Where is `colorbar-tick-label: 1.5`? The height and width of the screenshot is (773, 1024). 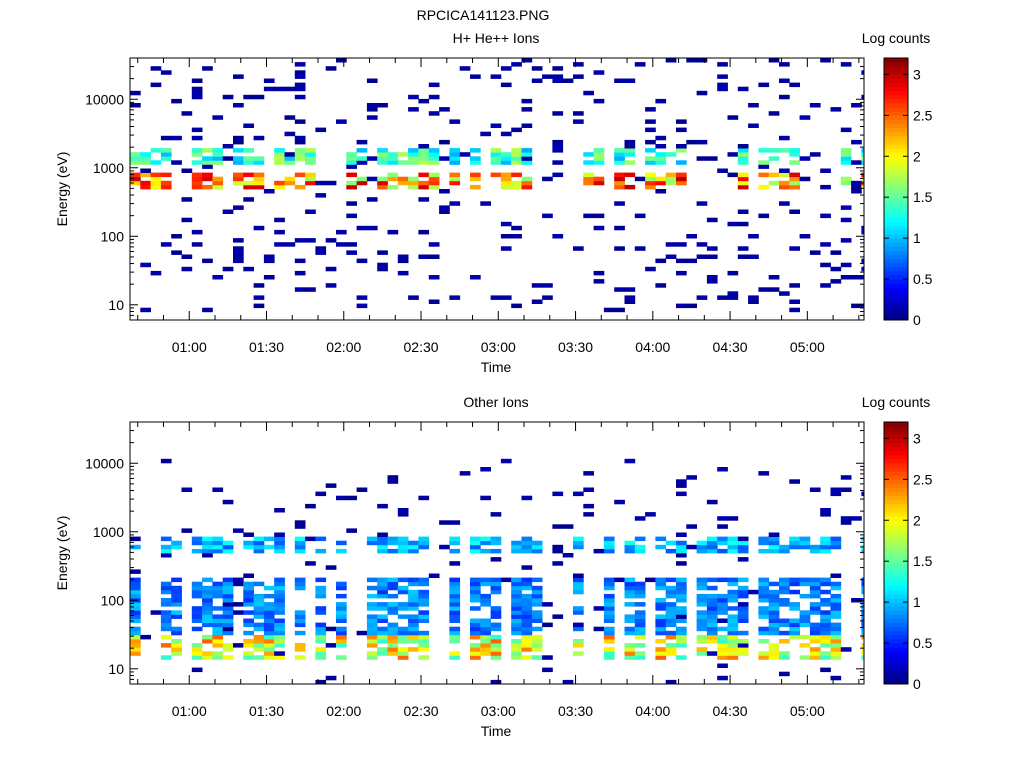
colorbar-tick-label: 1.5 is located at coordinates (923, 197).